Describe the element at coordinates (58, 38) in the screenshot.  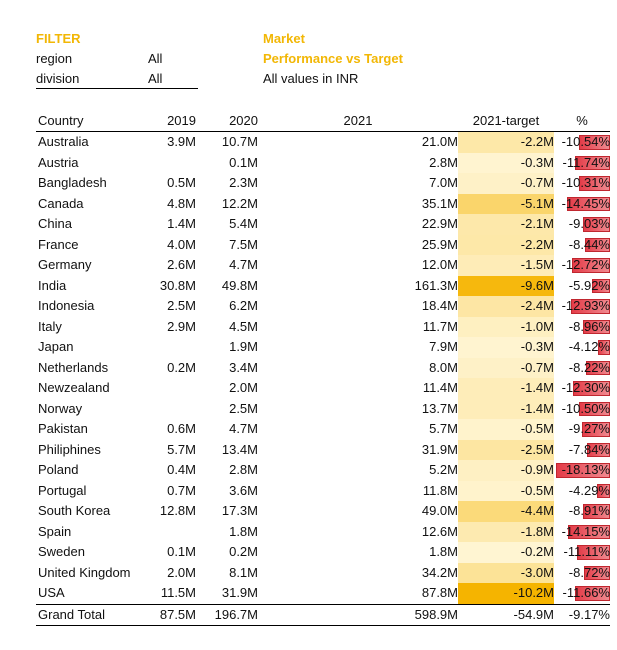
I see `filter-title: FILTER` at that location.